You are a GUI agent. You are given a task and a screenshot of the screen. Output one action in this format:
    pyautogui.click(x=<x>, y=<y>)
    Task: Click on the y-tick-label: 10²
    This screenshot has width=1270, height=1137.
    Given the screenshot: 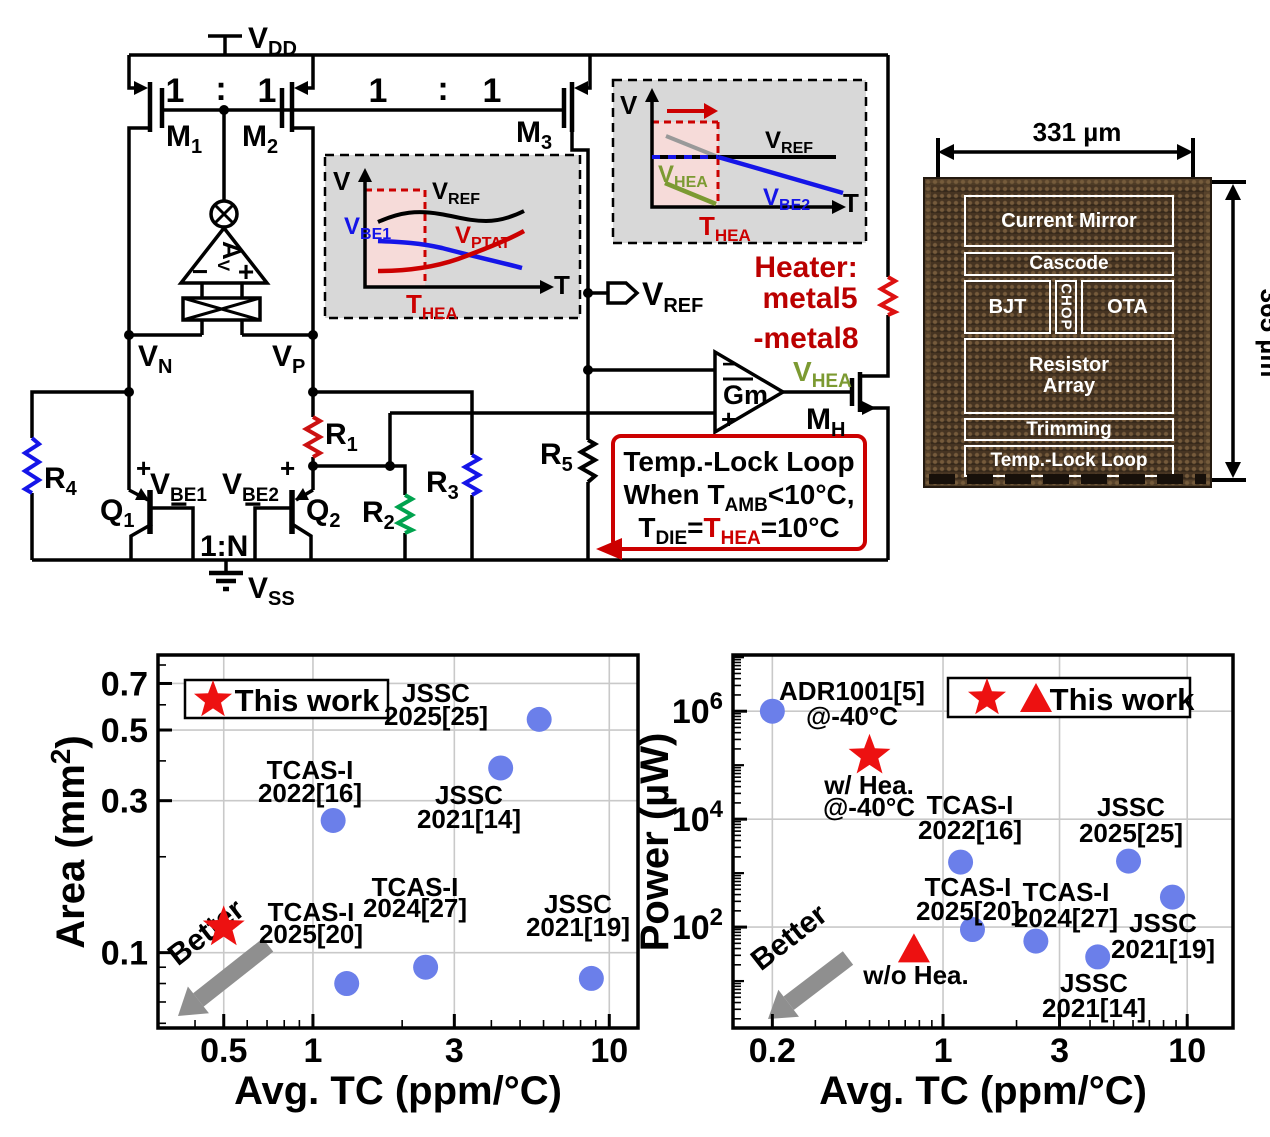 What is the action you would take?
    pyautogui.click(x=697, y=925)
    